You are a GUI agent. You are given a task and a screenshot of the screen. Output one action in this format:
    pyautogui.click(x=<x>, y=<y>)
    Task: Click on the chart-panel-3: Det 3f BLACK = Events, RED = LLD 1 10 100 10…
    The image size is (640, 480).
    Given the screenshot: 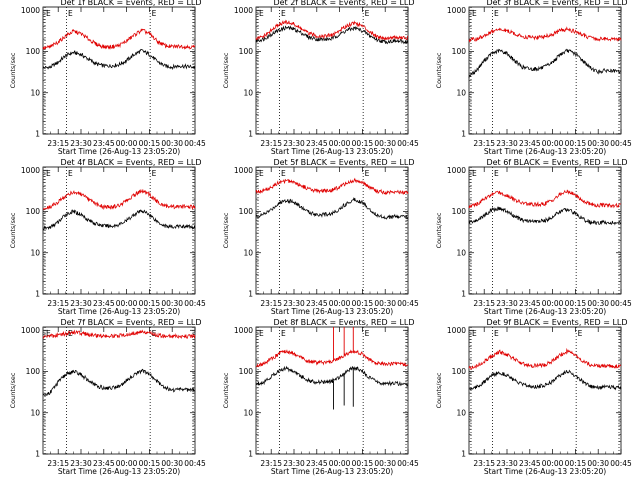 What is the action you would take?
    pyautogui.click(x=533, y=78)
    